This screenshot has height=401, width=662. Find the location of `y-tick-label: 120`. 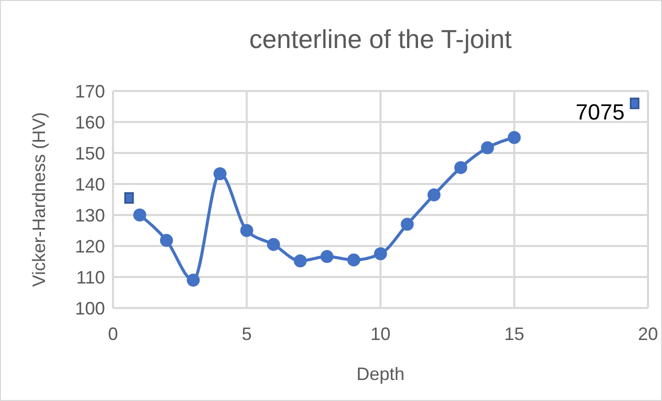

y-tick-label: 120 is located at coordinates (89, 246).